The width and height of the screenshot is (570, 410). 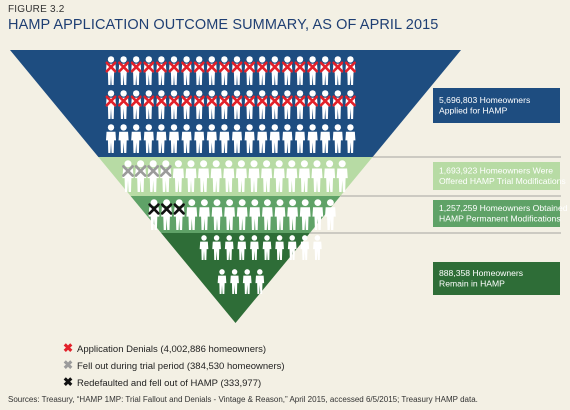 What do you see at coordinates (496, 176) in the screenshot?
I see `label-box-trial` at bounding box center [496, 176].